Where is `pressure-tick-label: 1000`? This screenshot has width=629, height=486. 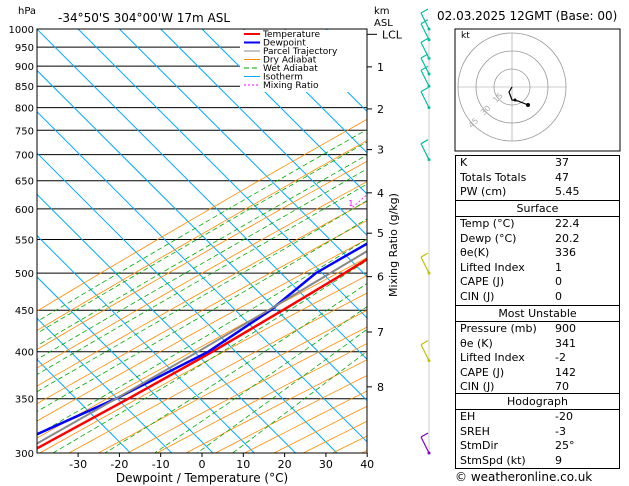 pressure-tick-label: 1000 is located at coordinates (21, 30).